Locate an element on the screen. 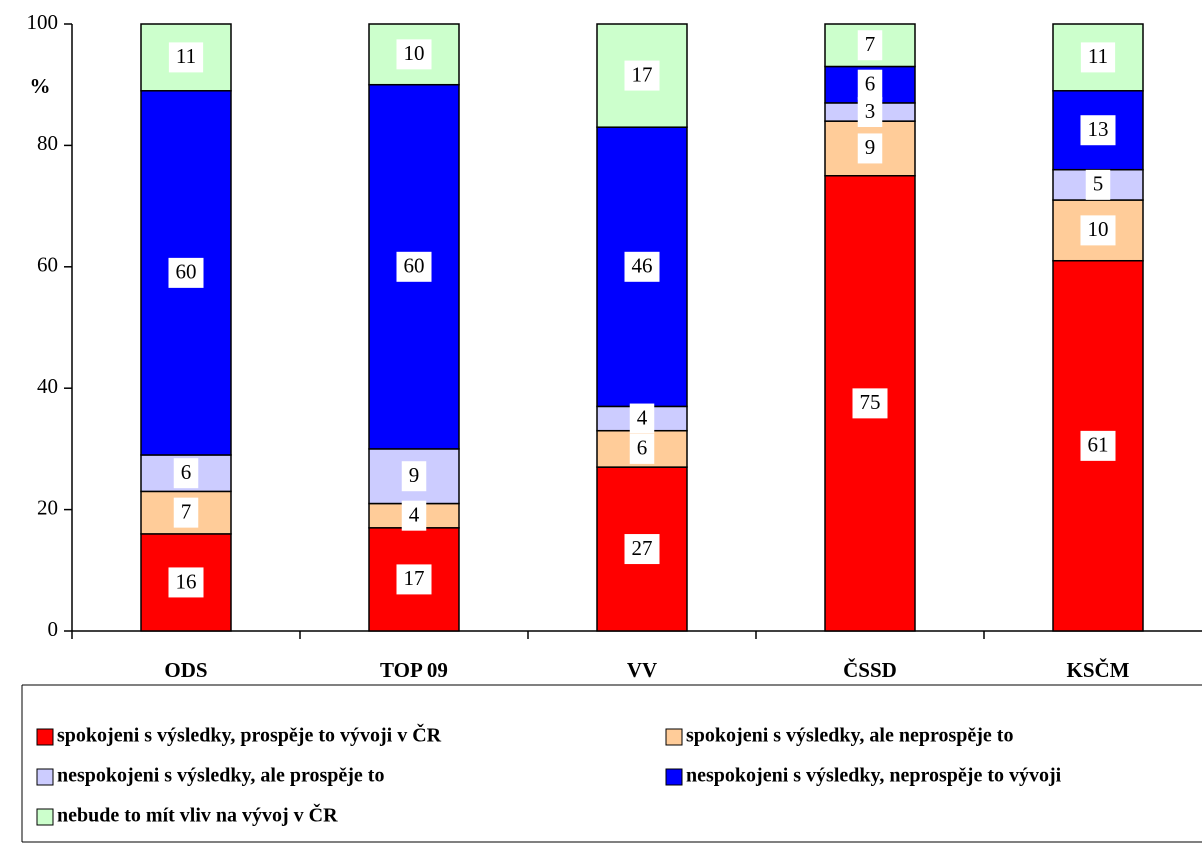 The image size is (1202, 843). legend-label: spokojeni s výsledky, ale neprospěje to is located at coordinates (849, 736).